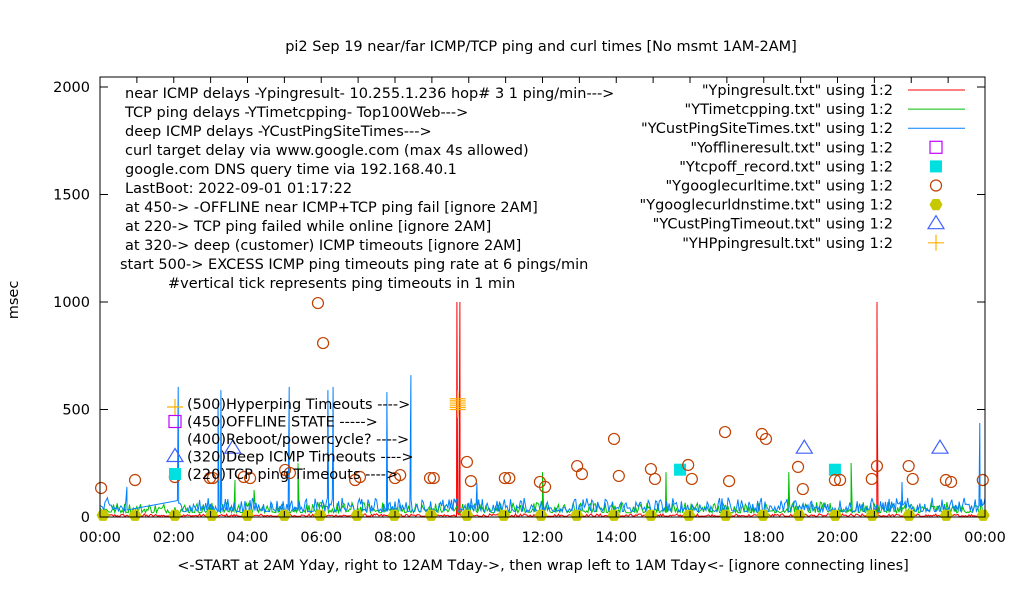 The image size is (1020, 600). I want to click on y-tick-label: 0, so click(85, 518).